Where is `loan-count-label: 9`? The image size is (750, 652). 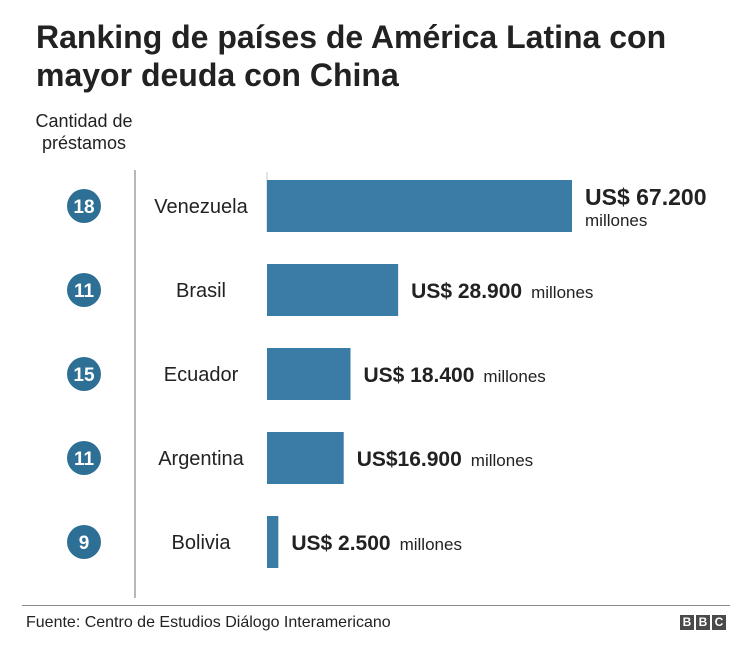
loan-count-label: 9 is located at coordinates (84, 543).